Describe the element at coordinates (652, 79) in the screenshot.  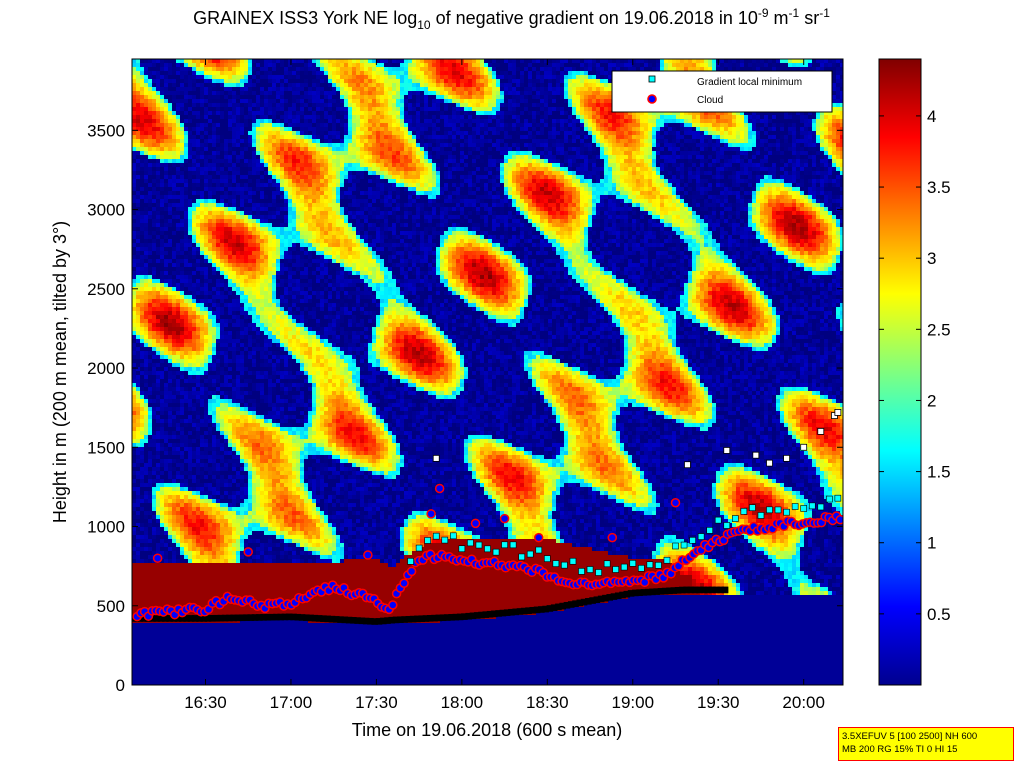
I see `legend-marker-minimum` at that location.